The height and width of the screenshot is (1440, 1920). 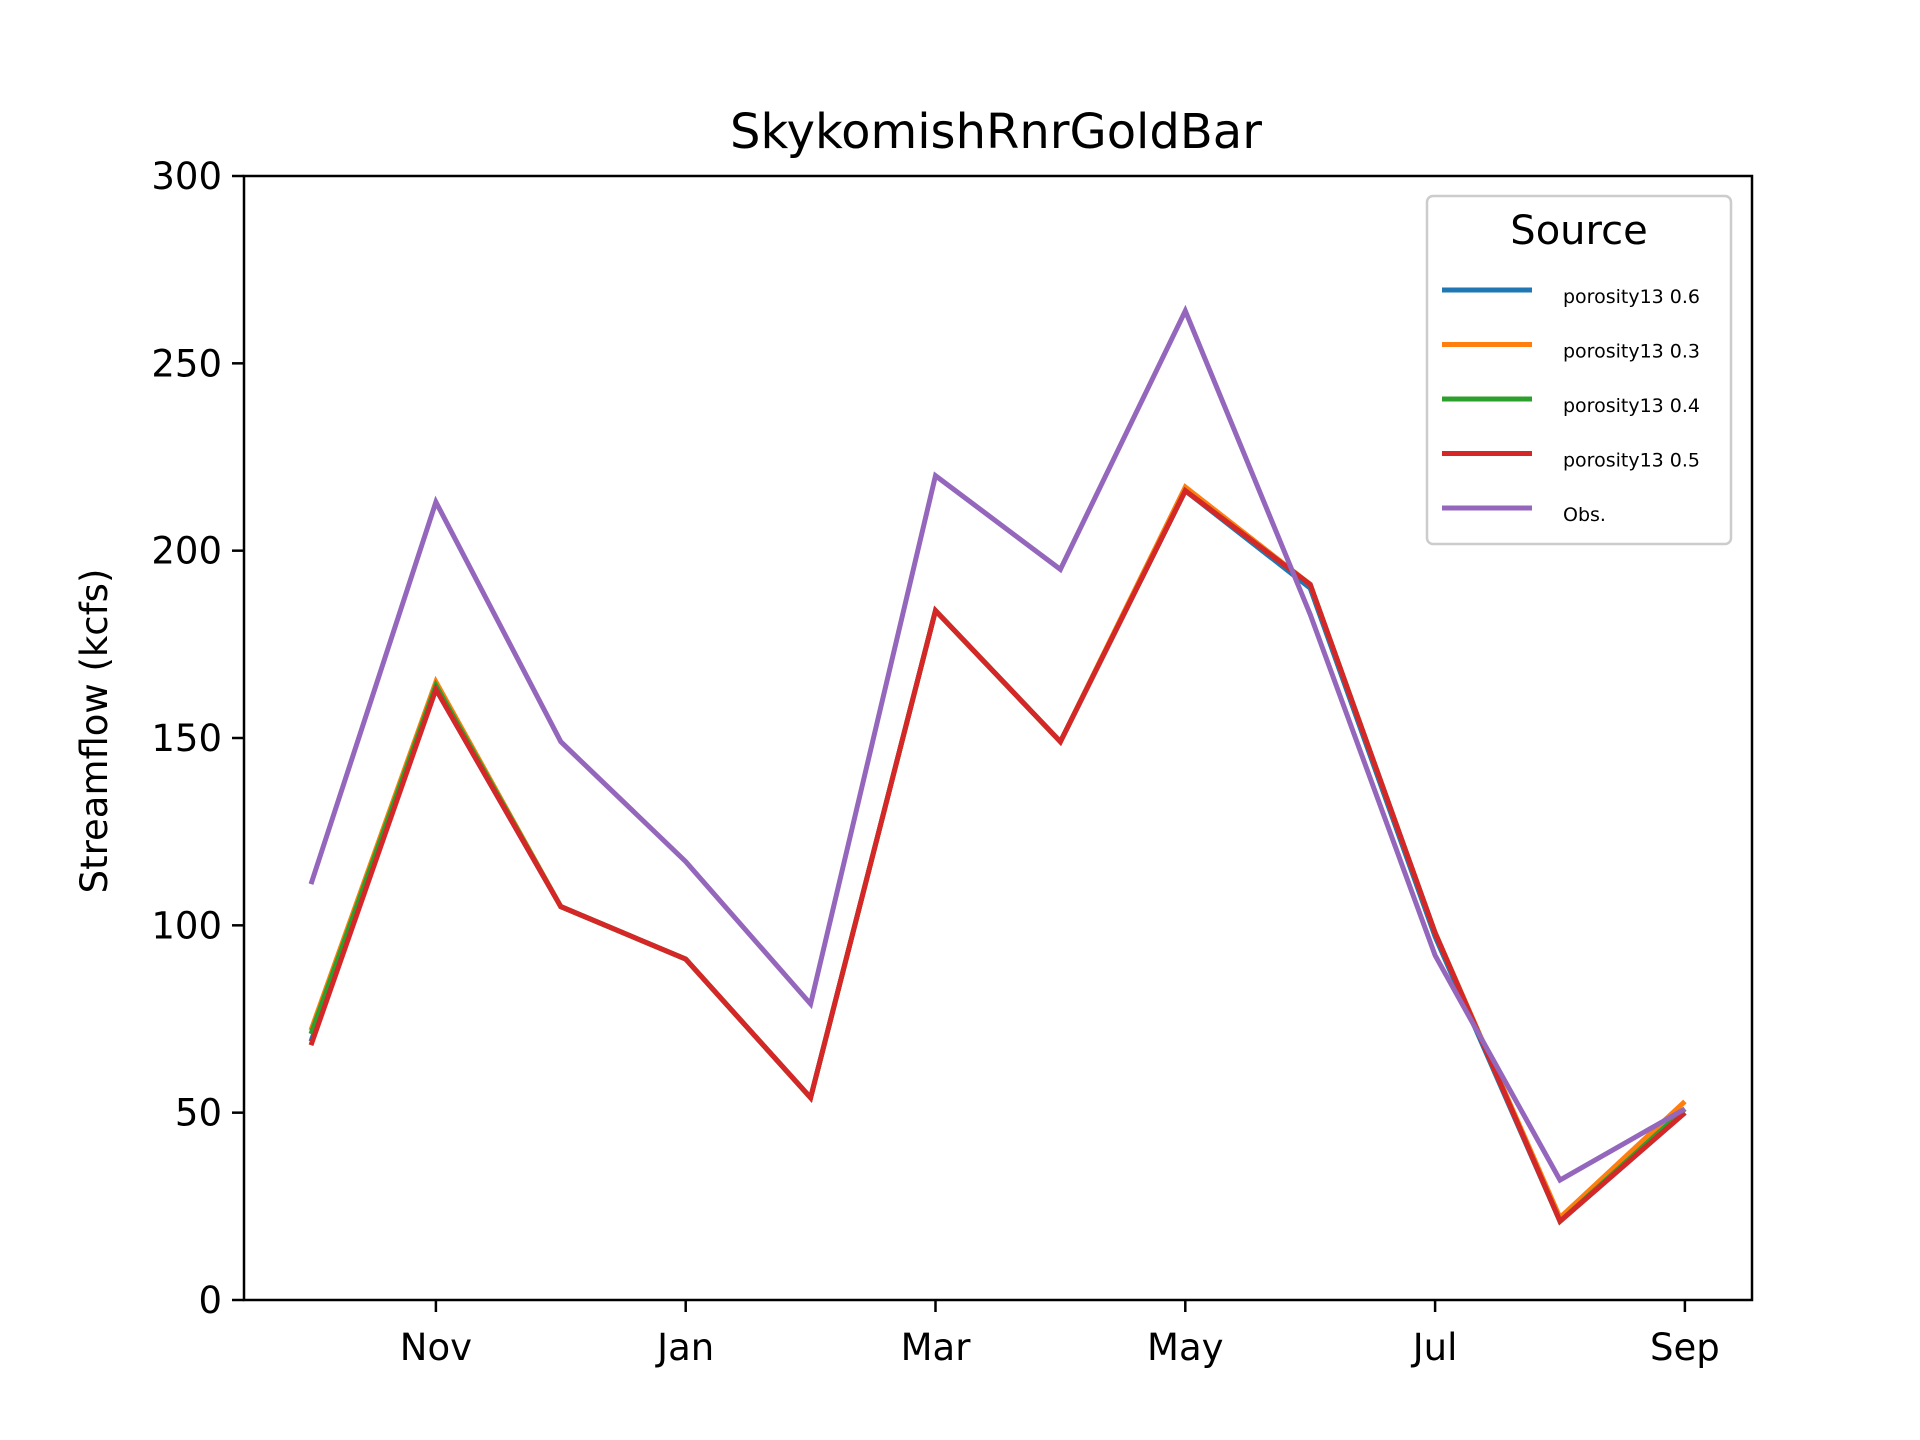 What do you see at coordinates (436, 1347) in the screenshot?
I see `x-tick-label: Nov` at bounding box center [436, 1347].